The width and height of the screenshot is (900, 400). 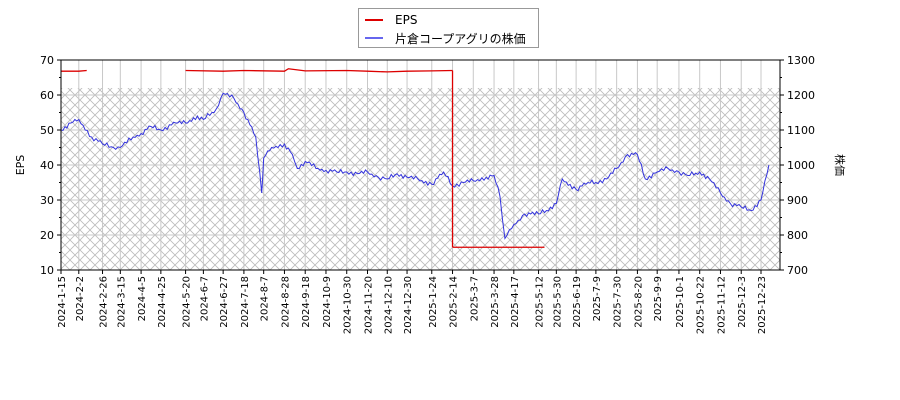 What do you see at coordinates (448, 28) in the screenshot?
I see `chart-legend: EPS 片倉コープアグリの株価` at bounding box center [448, 28].